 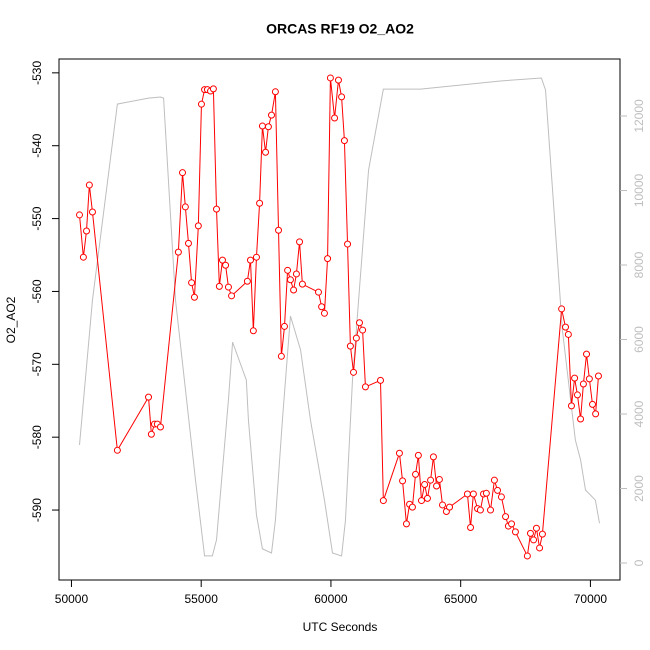 I want to click on y2-tick-label: 4000, so click(x=639, y=413).